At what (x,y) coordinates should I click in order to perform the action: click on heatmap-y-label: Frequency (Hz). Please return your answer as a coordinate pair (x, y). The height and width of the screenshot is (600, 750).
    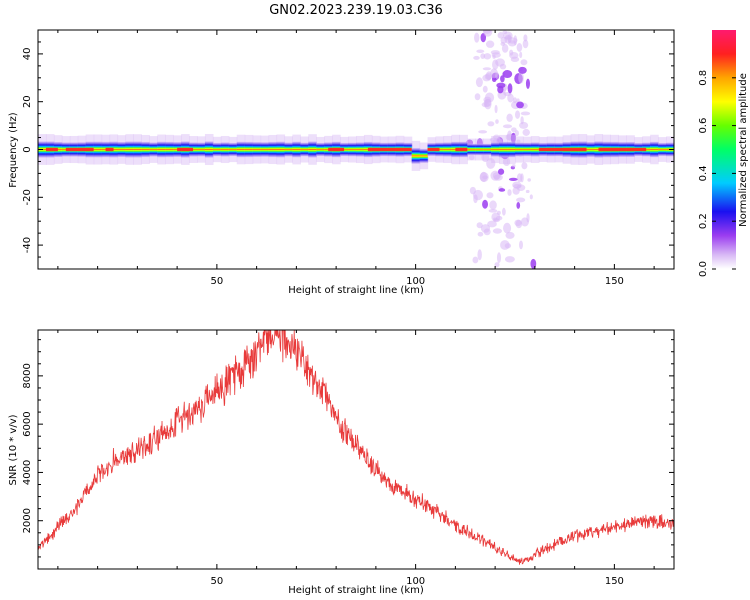
    Looking at the image, I should click on (13, 150).